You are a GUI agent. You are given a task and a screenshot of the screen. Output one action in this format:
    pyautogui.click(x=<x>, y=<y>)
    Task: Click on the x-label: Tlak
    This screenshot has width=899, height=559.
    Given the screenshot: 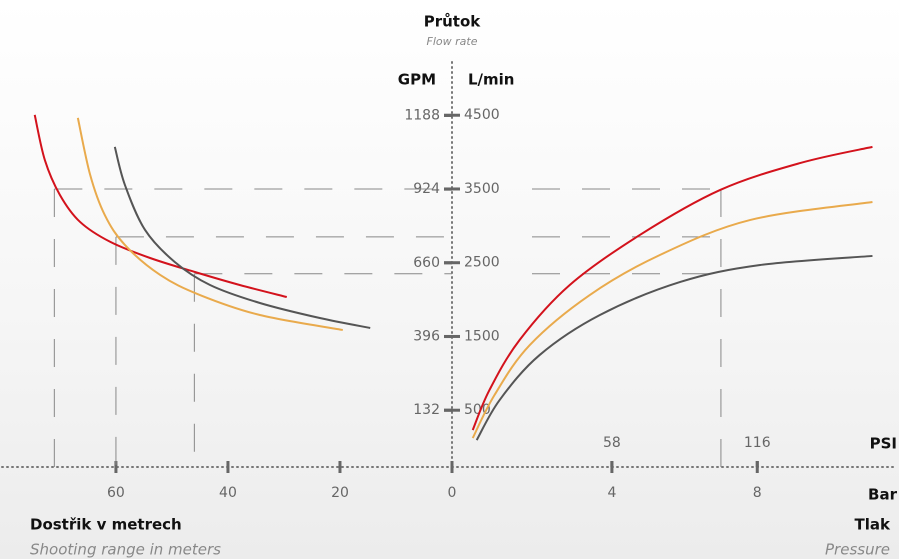 What is the action you would take?
    pyautogui.click(x=873, y=525)
    